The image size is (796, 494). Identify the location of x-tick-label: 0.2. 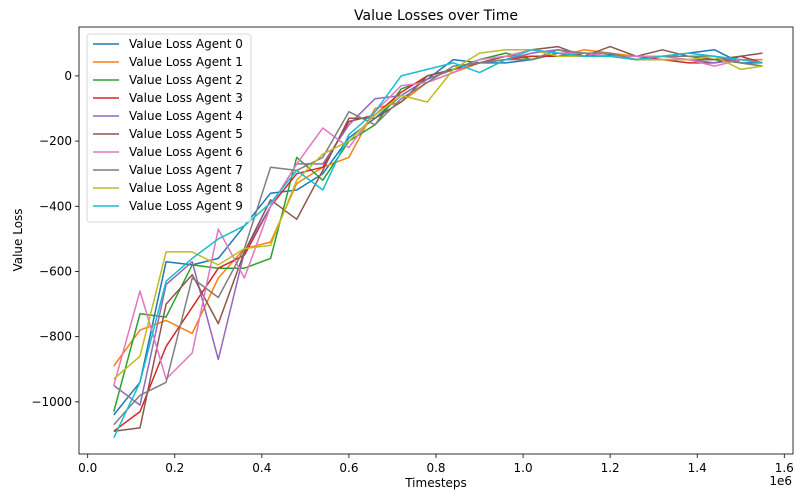
(174, 468).